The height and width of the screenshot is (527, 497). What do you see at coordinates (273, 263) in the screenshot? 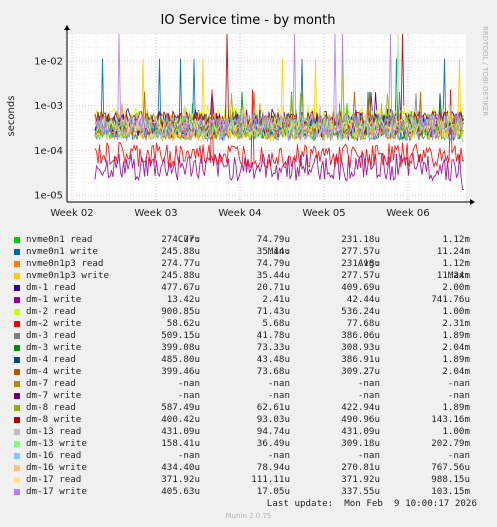
I see `legend-value-min: 74.79u` at bounding box center [273, 263].